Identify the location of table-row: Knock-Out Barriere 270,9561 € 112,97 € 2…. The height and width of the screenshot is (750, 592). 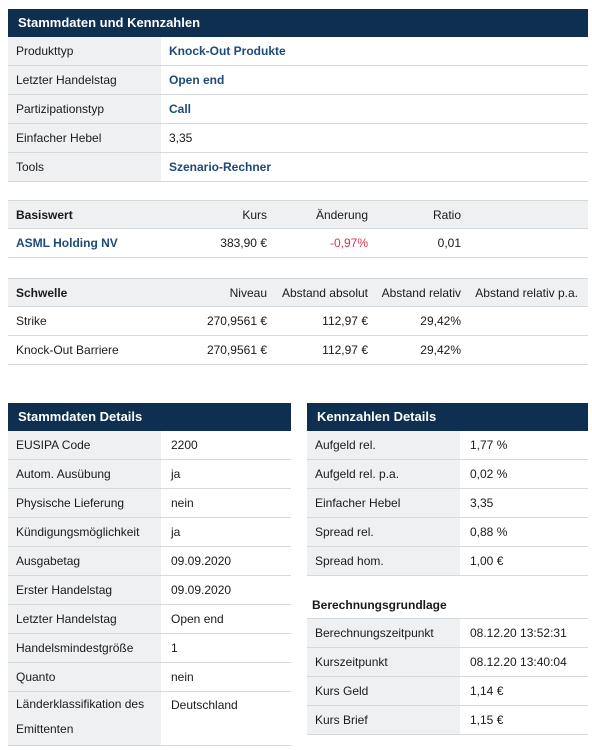
(298, 350).